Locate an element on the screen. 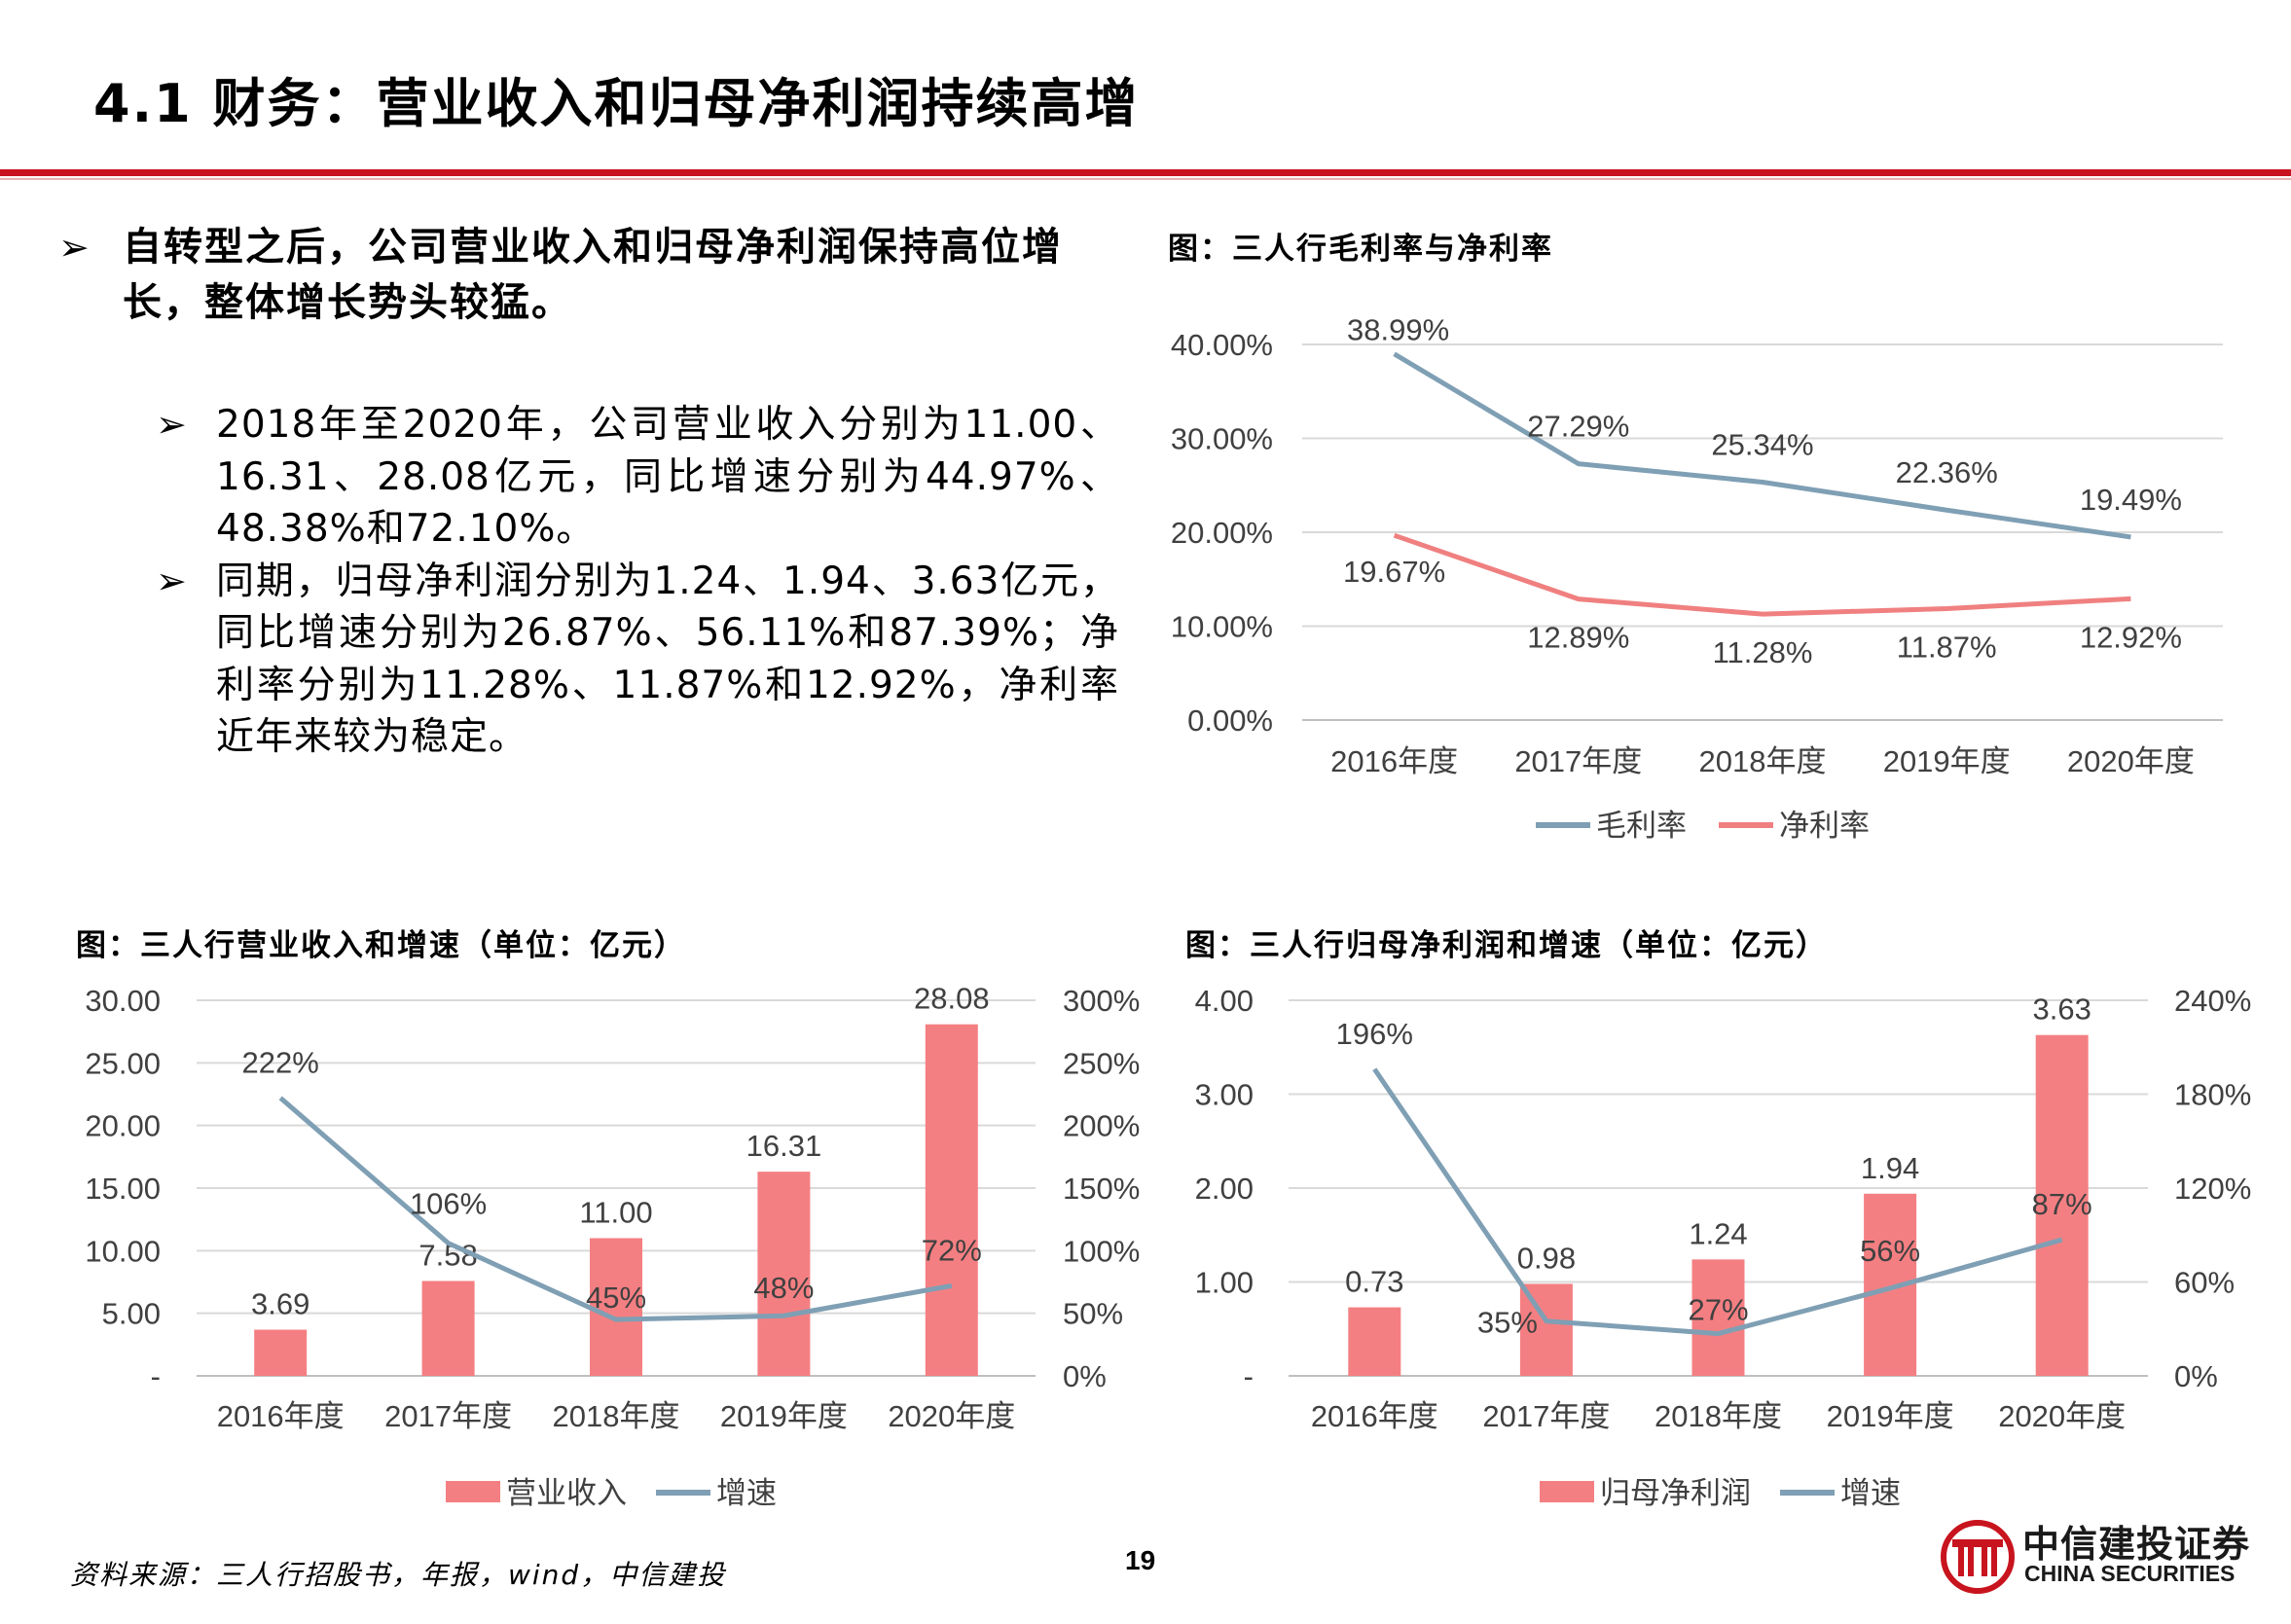  bullet-main: ➢ 自转型之后，公司营业收入和归母净利润保持高位增长，整体增长势头较猛。 is located at coordinates (588, 275).